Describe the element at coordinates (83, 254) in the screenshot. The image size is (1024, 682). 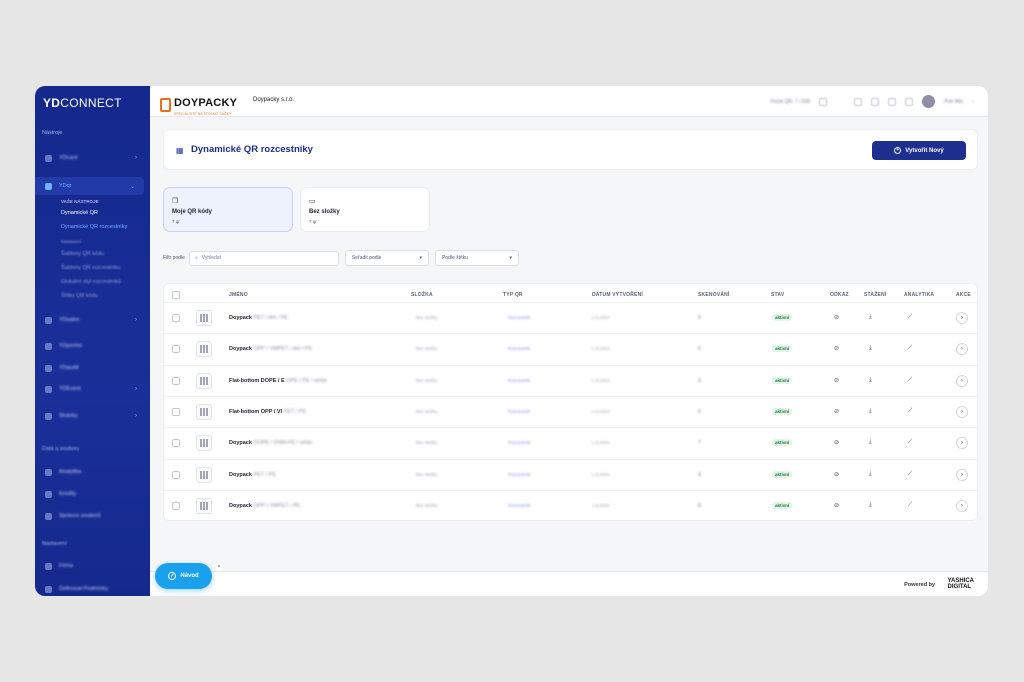
I see `sidebar-sub-qr-templates: Šablony QR kódu` at that location.